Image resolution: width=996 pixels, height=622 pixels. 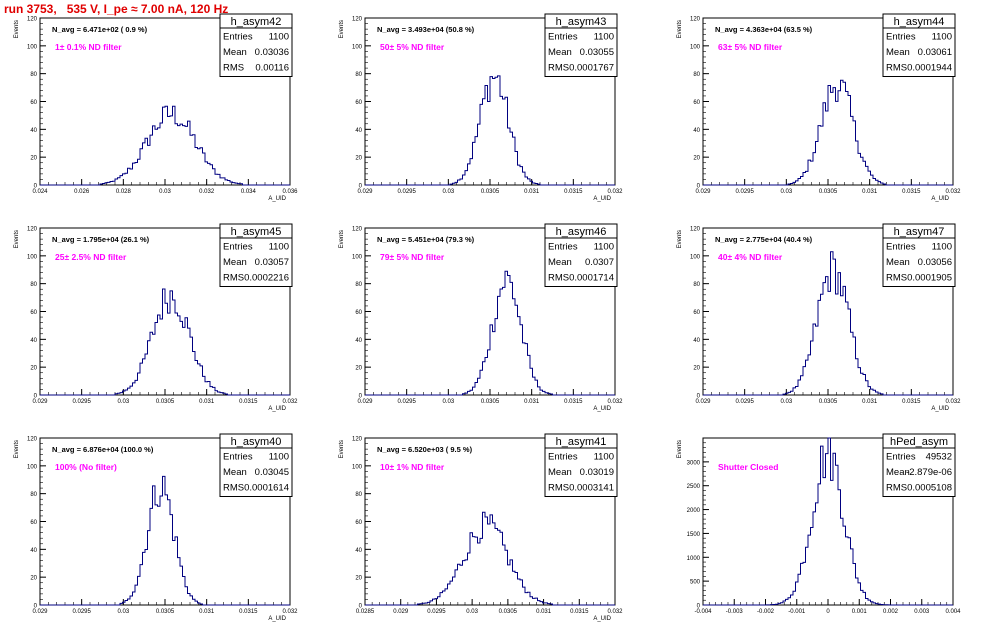 I want to click on x-tick-label: 0.034, so click(x=249, y=192).